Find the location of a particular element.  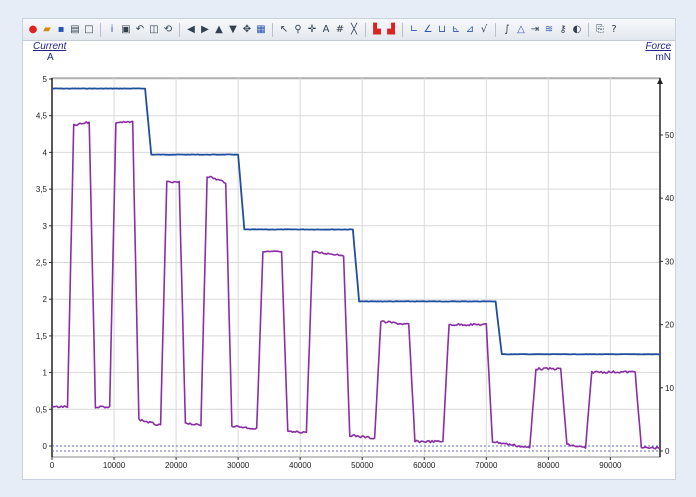

right-tick-label: 20 is located at coordinates (669, 325).